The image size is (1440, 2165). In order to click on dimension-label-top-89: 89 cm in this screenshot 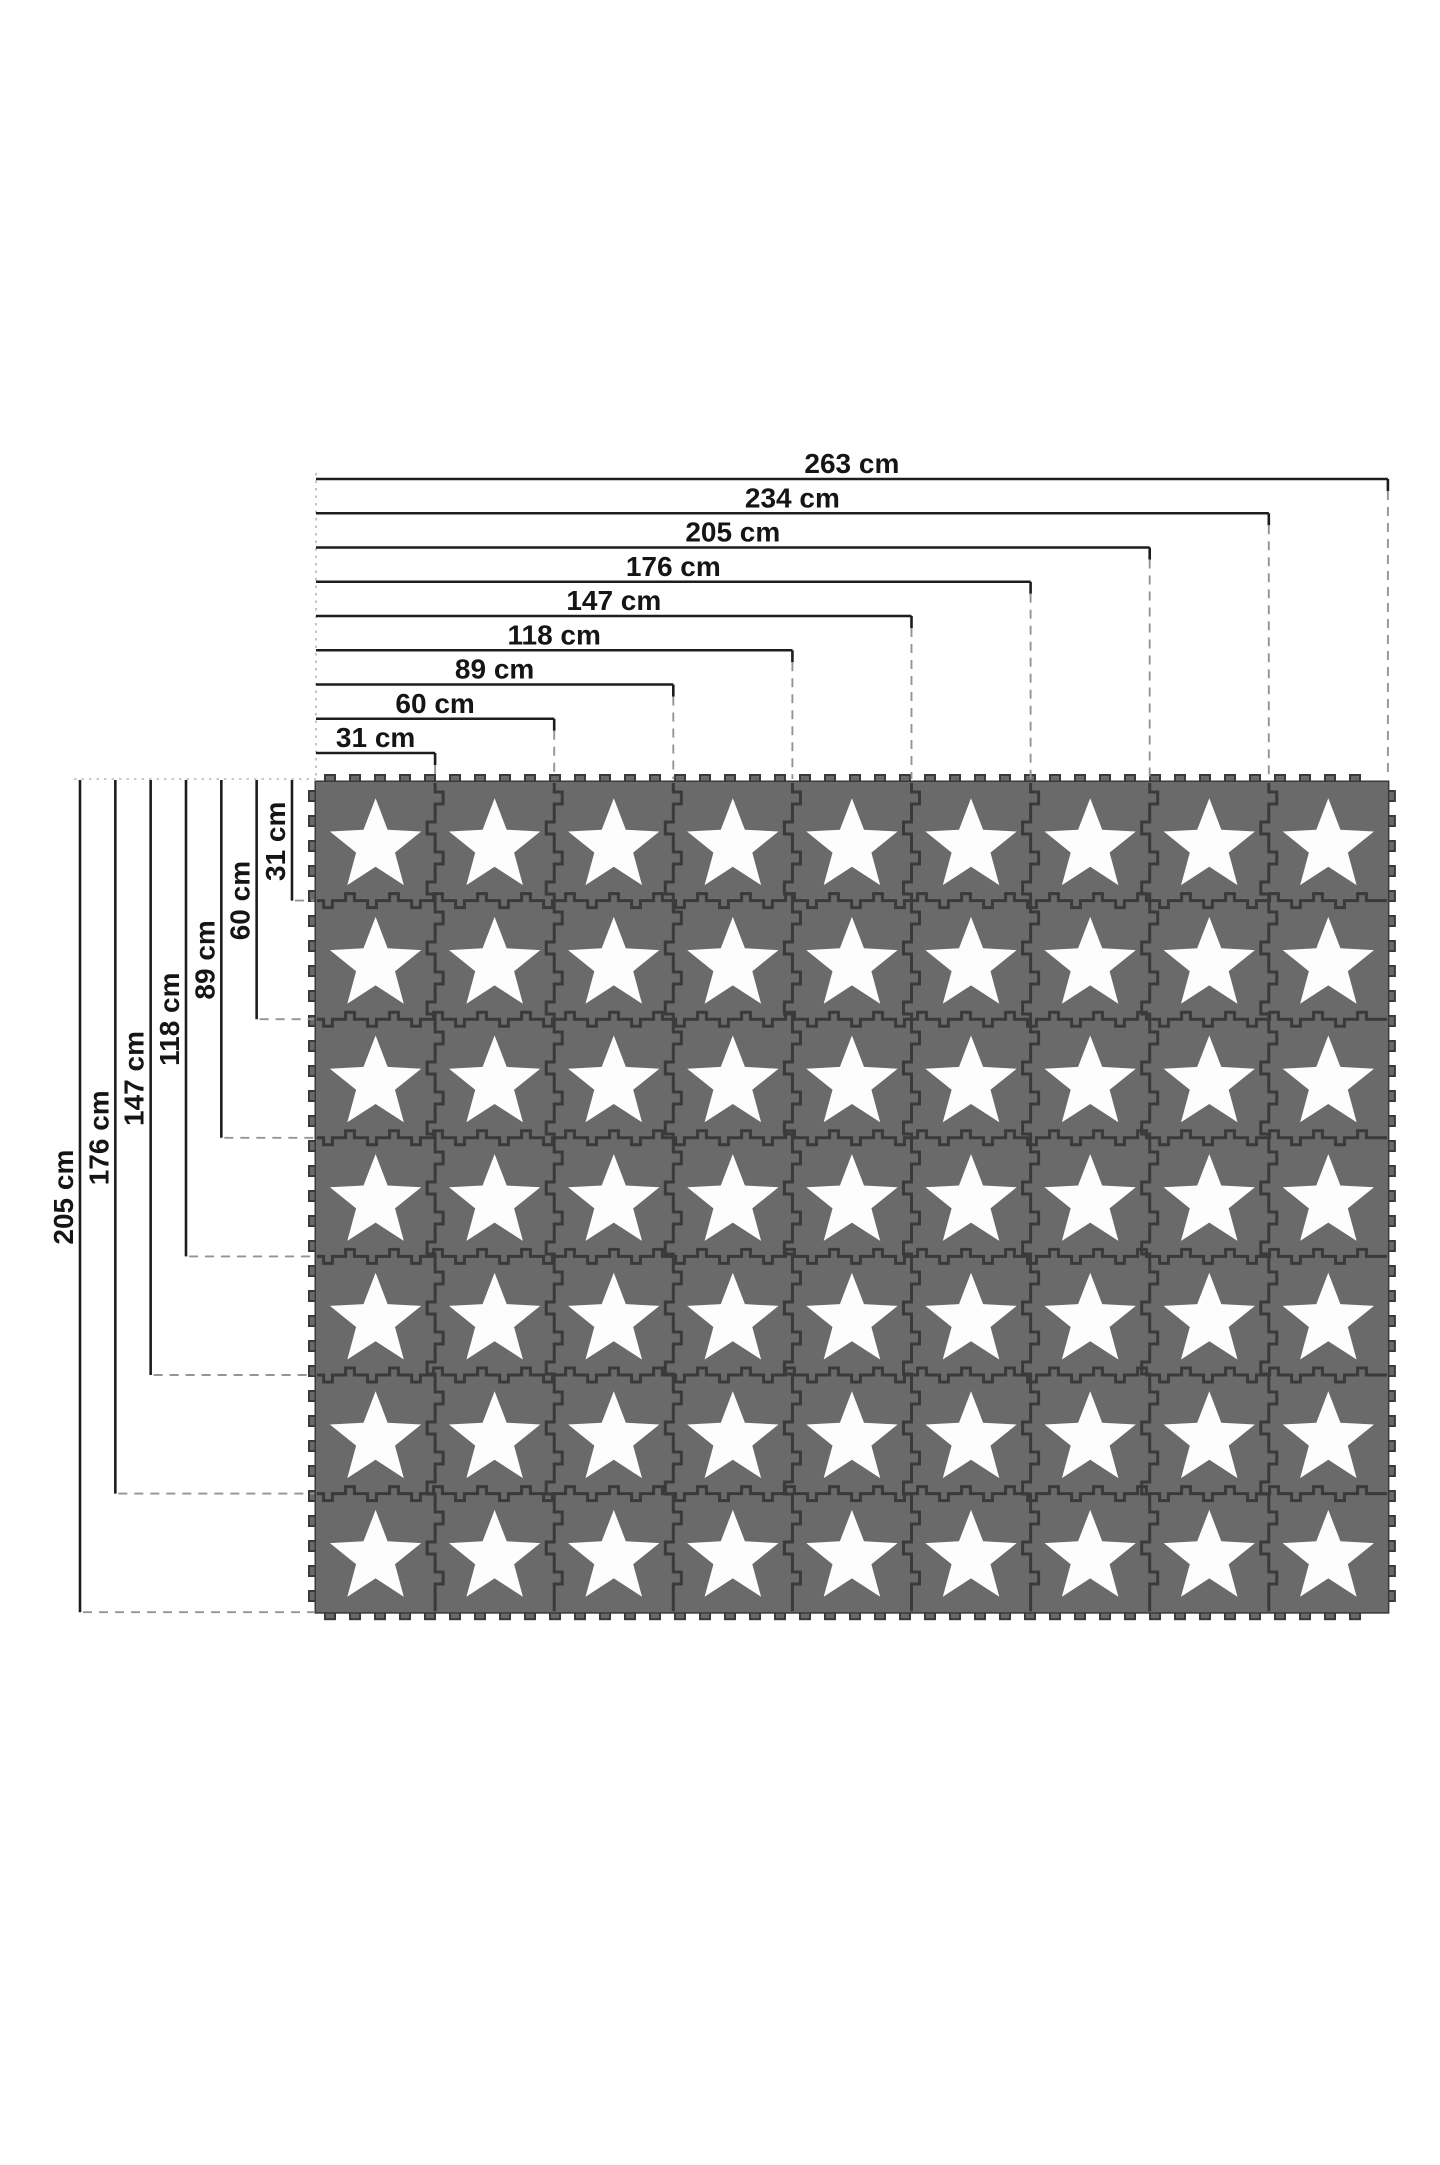, I will do `click(494, 669)`.